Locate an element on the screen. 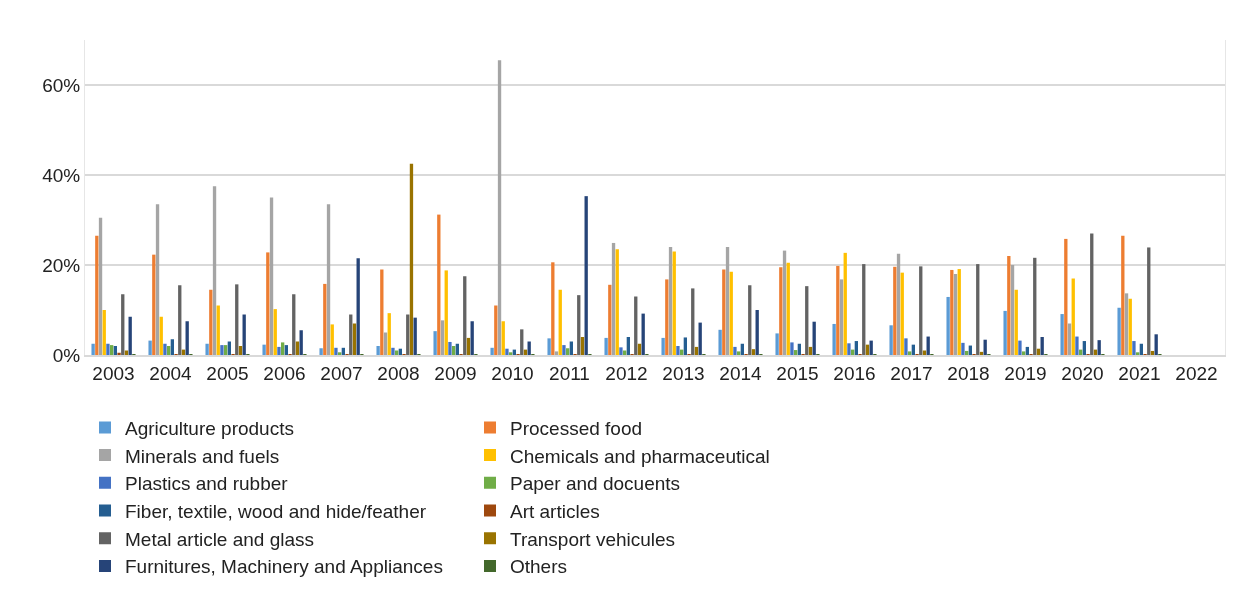  legend-label: Others is located at coordinates (539, 567).